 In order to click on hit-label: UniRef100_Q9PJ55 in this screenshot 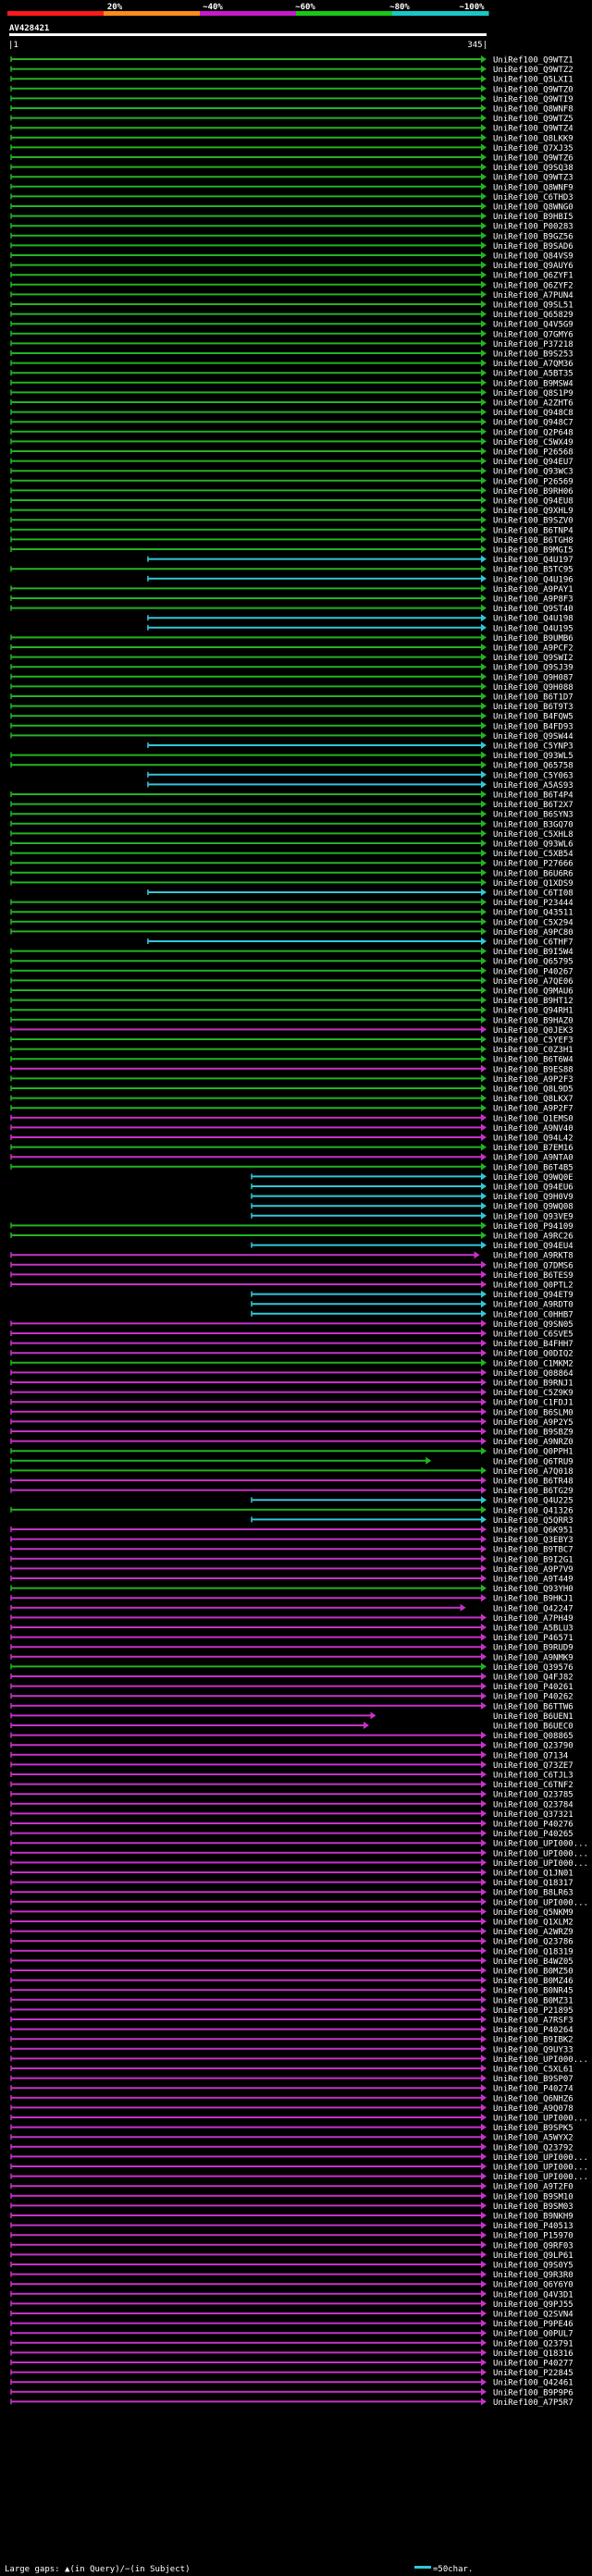, I will do `click(533, 2305)`.